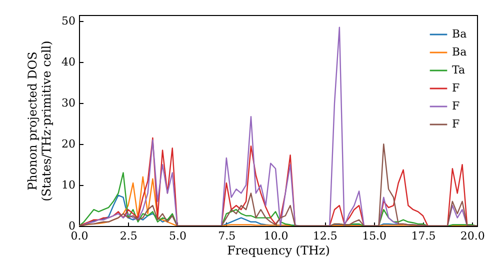 The image size is (500, 280). What do you see at coordinates (459, 70) in the screenshot?
I see `legend-label: Ta` at bounding box center [459, 70].